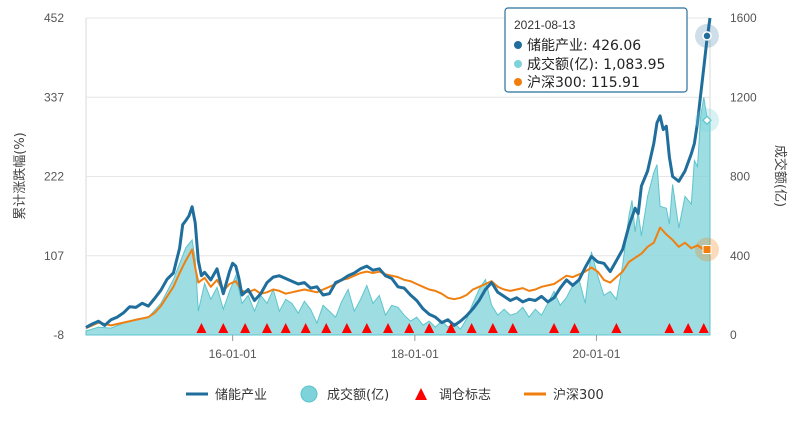 The width and height of the screenshot is (800, 422). I want to click on tooltip-dot-volume, so click(518, 64).